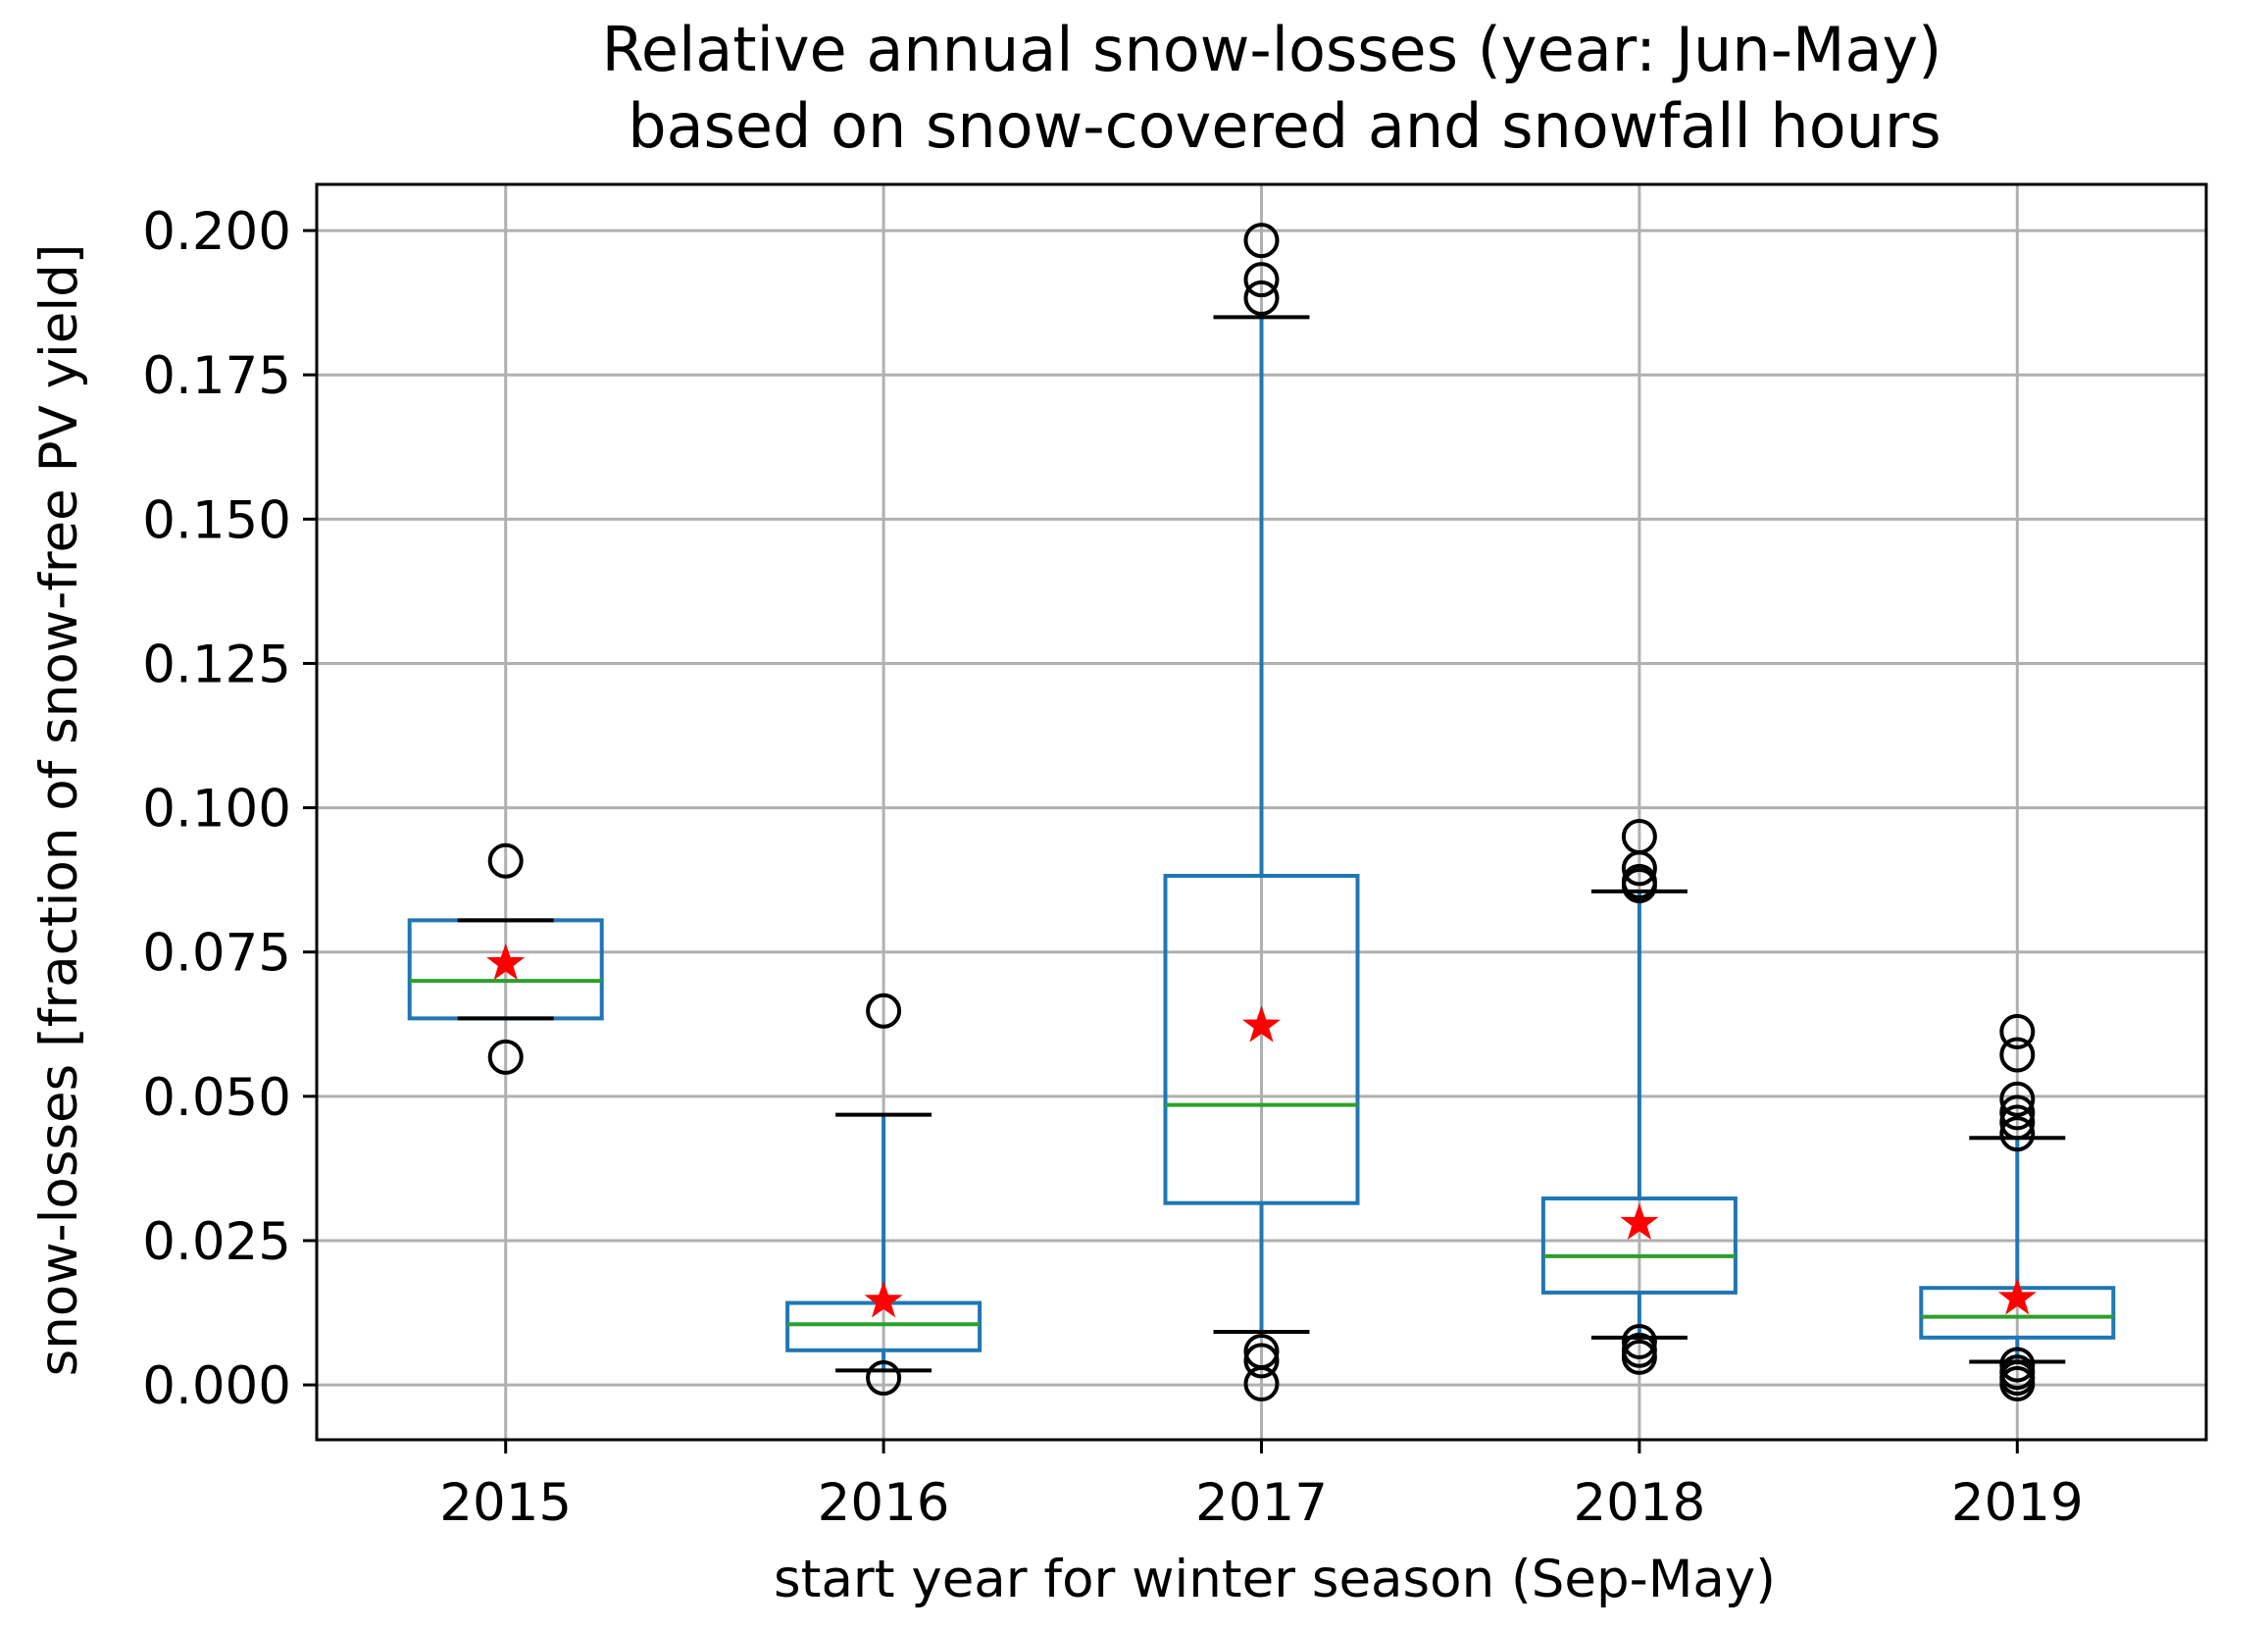 The width and height of the screenshot is (2268, 1630). Describe the element at coordinates (216, 1386) in the screenshot. I see `y-tick-label: 0.000` at that location.